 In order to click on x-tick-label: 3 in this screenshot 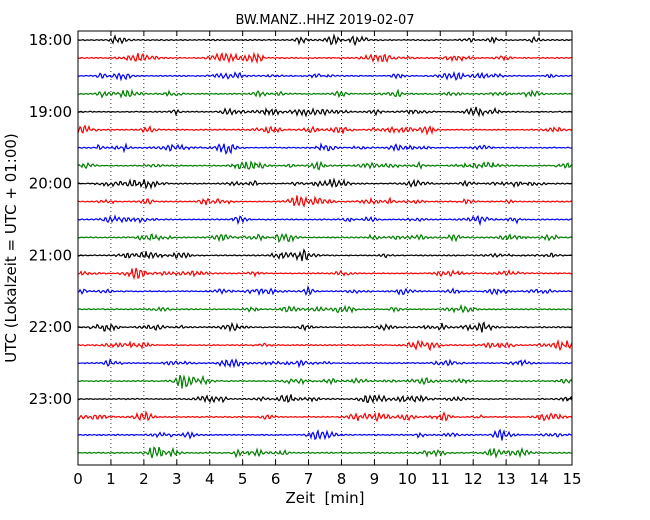, I will do `click(177, 479)`.